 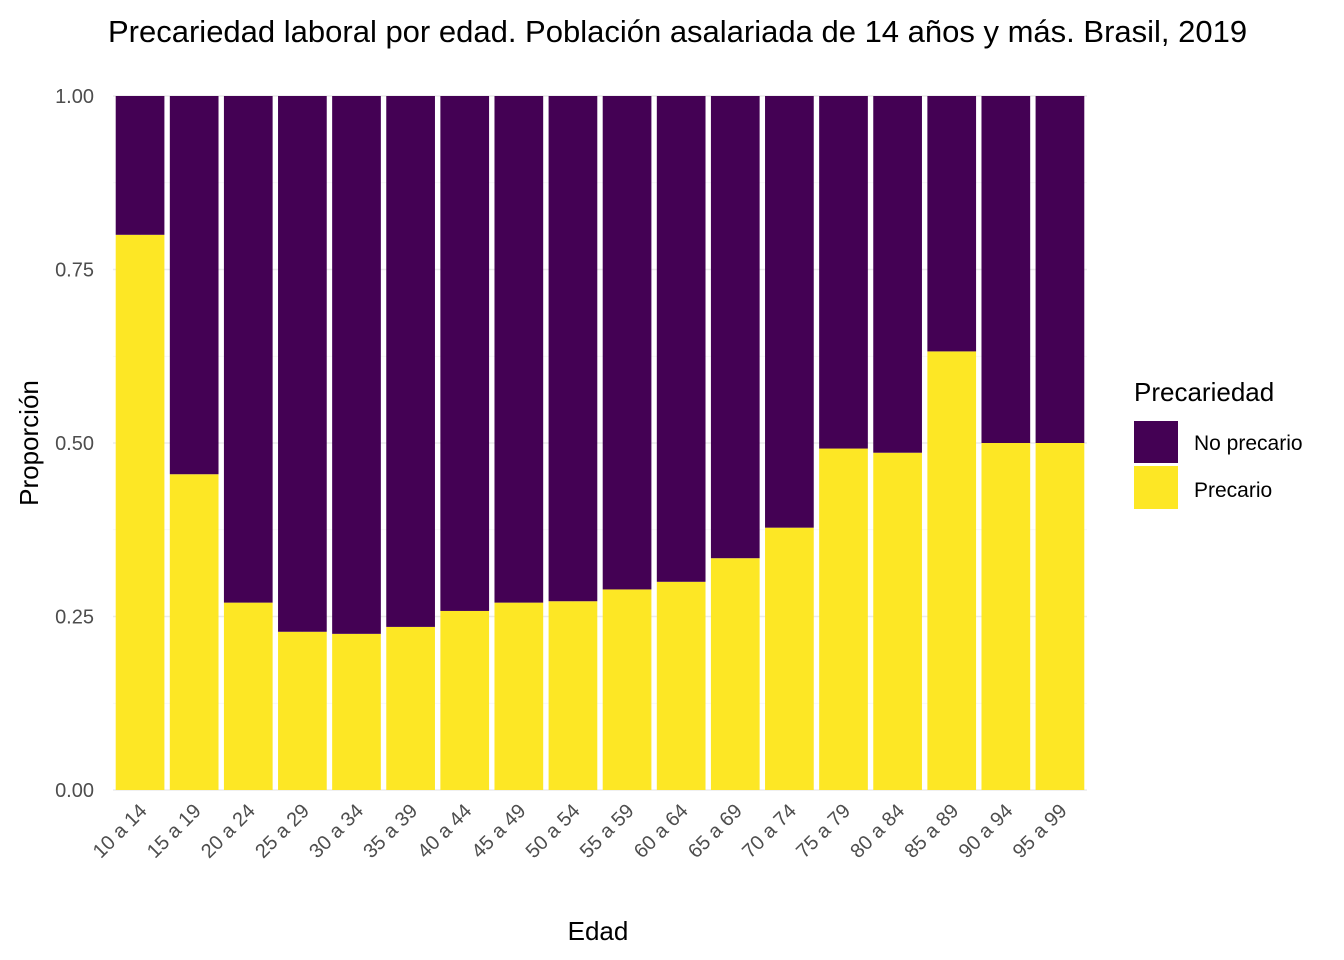 I want to click on legend-title: Precariedad, so click(x=1204, y=392).